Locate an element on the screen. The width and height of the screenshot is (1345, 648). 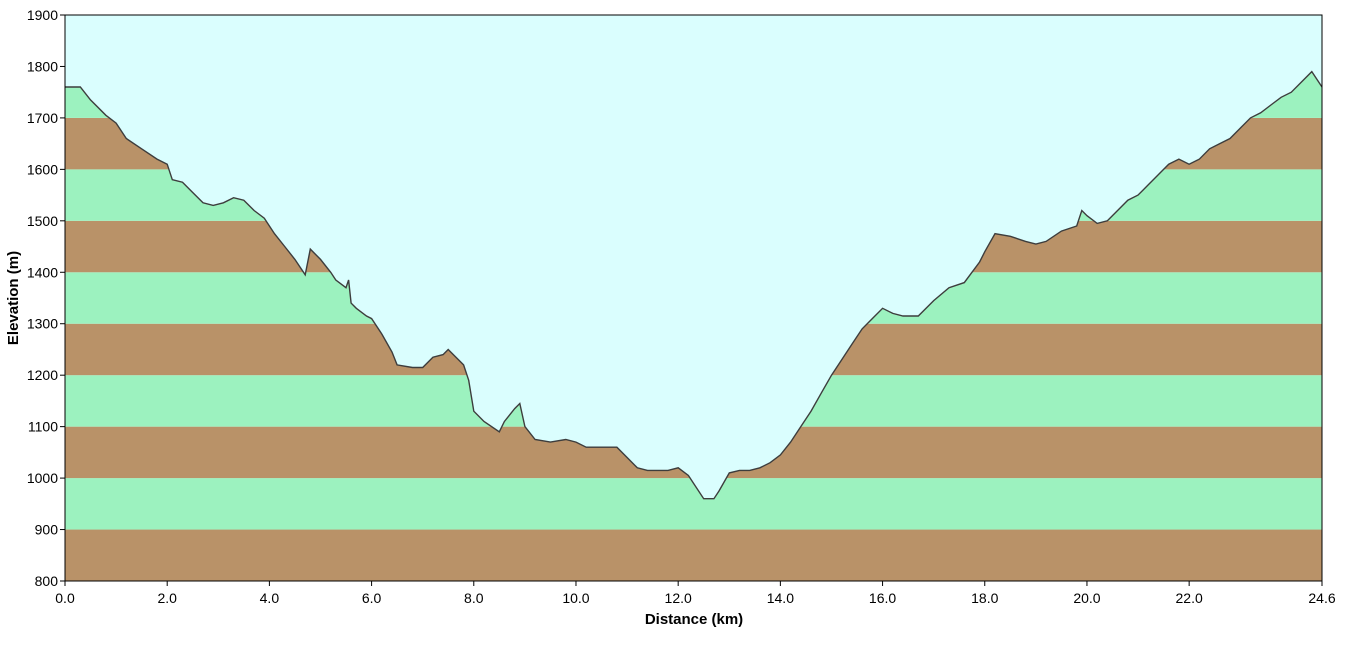
x-tick-label: 0.0 is located at coordinates (65, 598).